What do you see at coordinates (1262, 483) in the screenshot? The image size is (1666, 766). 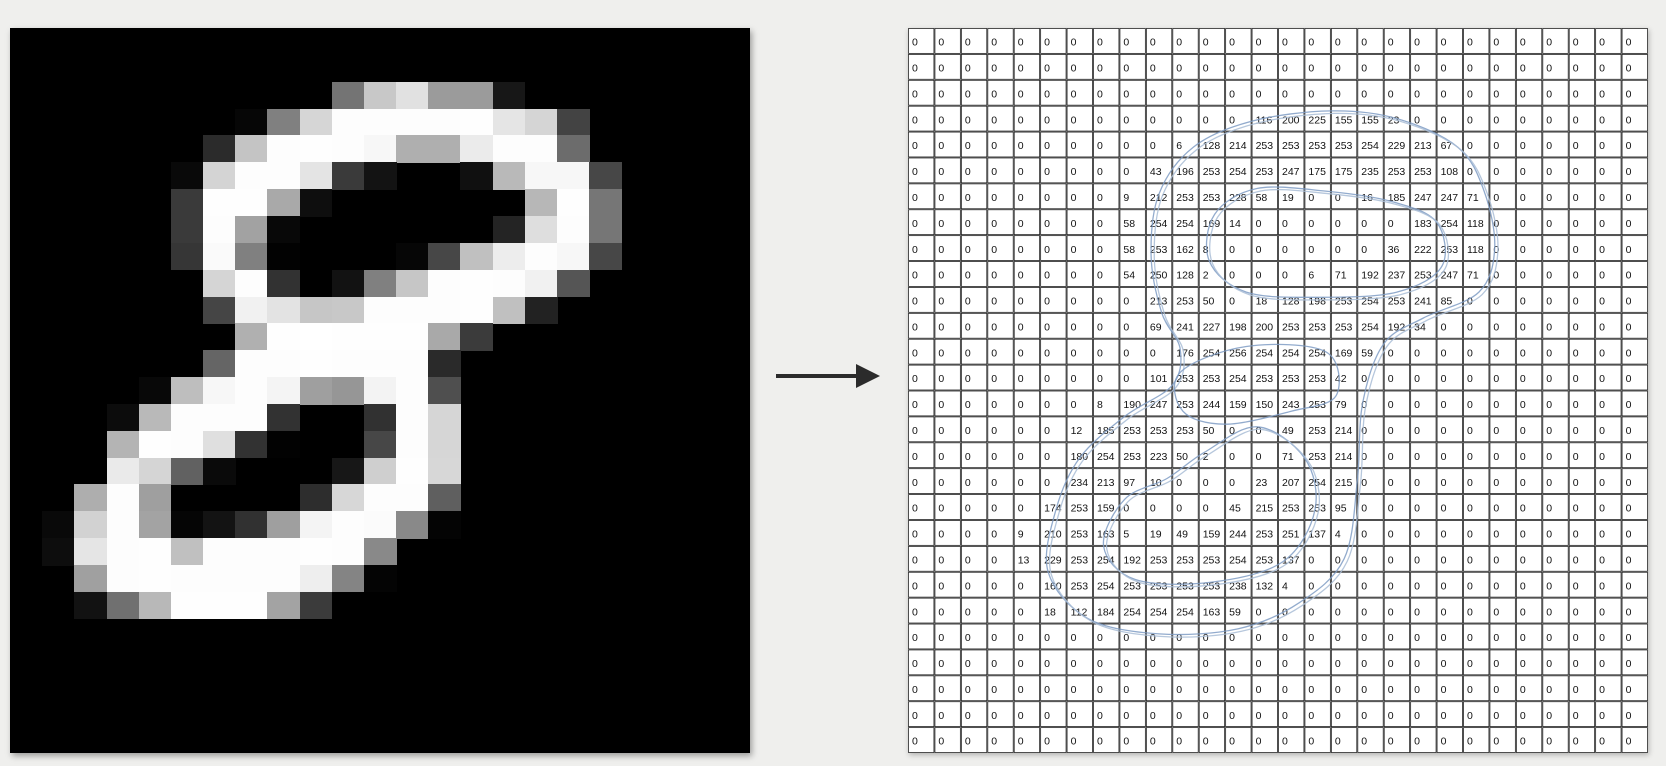 I see `cell-value: 23` at bounding box center [1262, 483].